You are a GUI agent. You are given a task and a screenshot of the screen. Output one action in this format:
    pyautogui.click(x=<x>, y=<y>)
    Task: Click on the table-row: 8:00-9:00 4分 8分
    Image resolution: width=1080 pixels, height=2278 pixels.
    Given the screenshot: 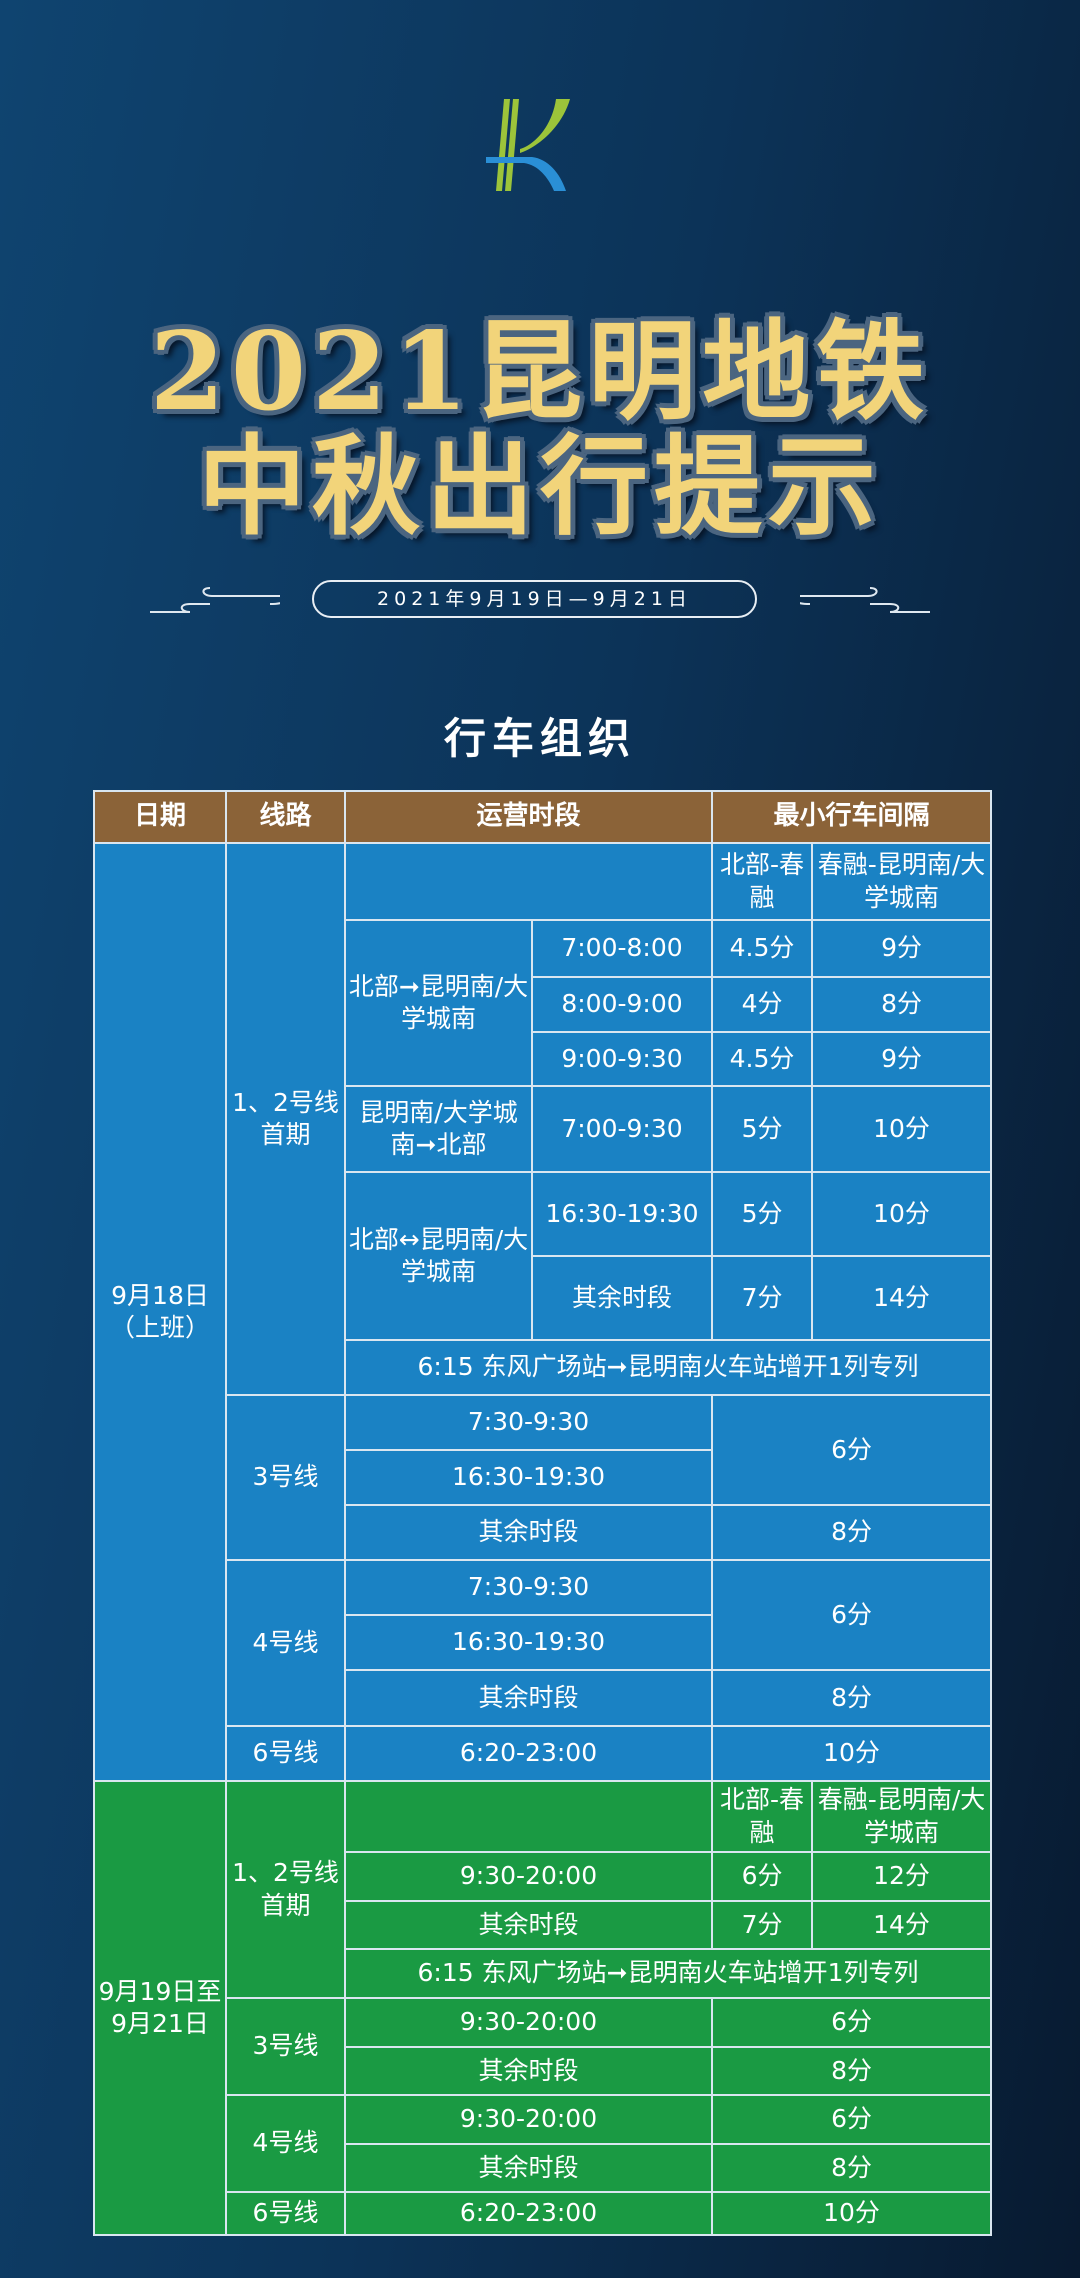 What is the action you would take?
    pyautogui.click(x=543, y=1004)
    